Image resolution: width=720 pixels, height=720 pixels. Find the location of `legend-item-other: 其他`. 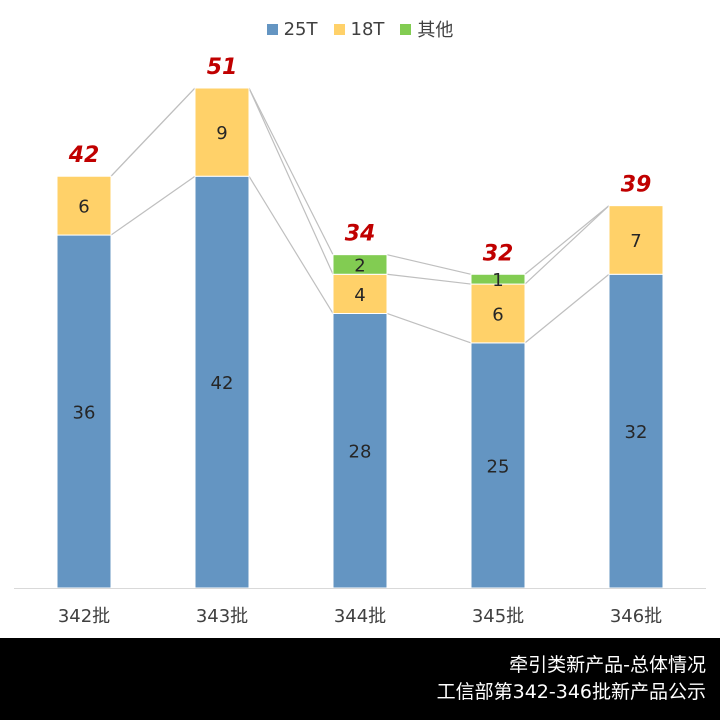

legend-item-other: 其他 is located at coordinates (426, 29).